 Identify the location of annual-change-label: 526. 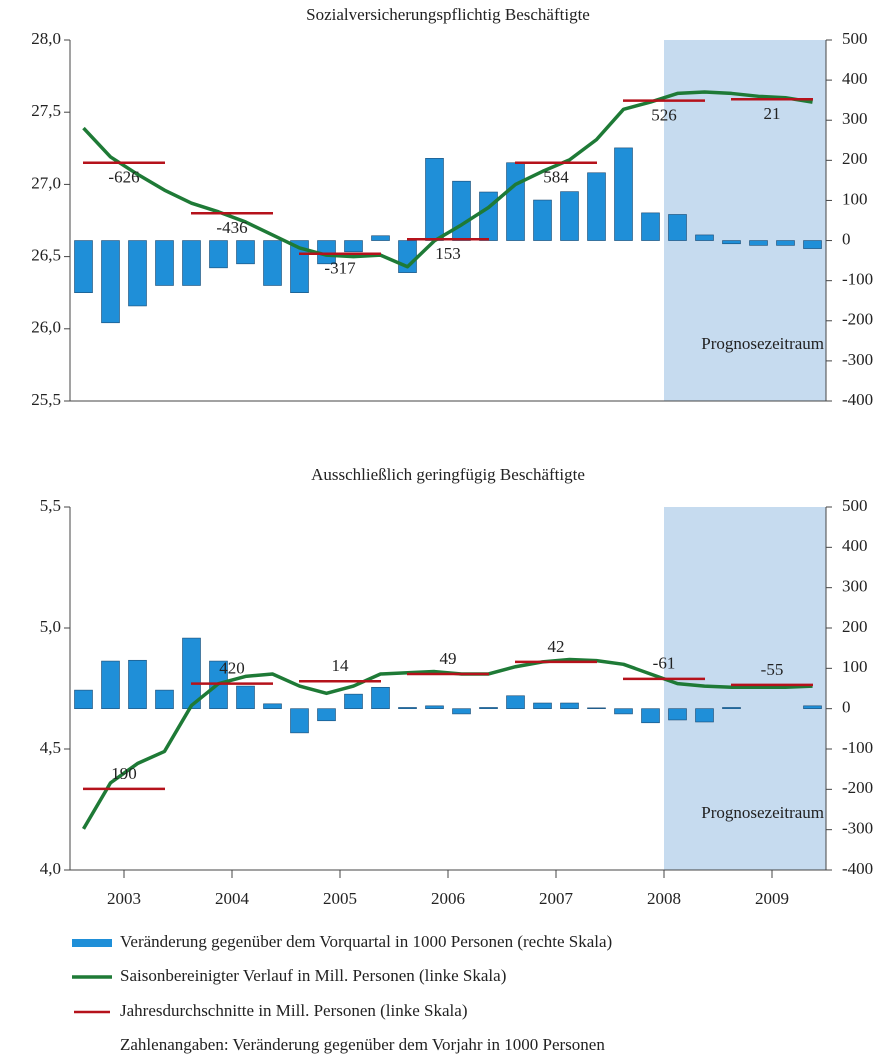
(664, 115).